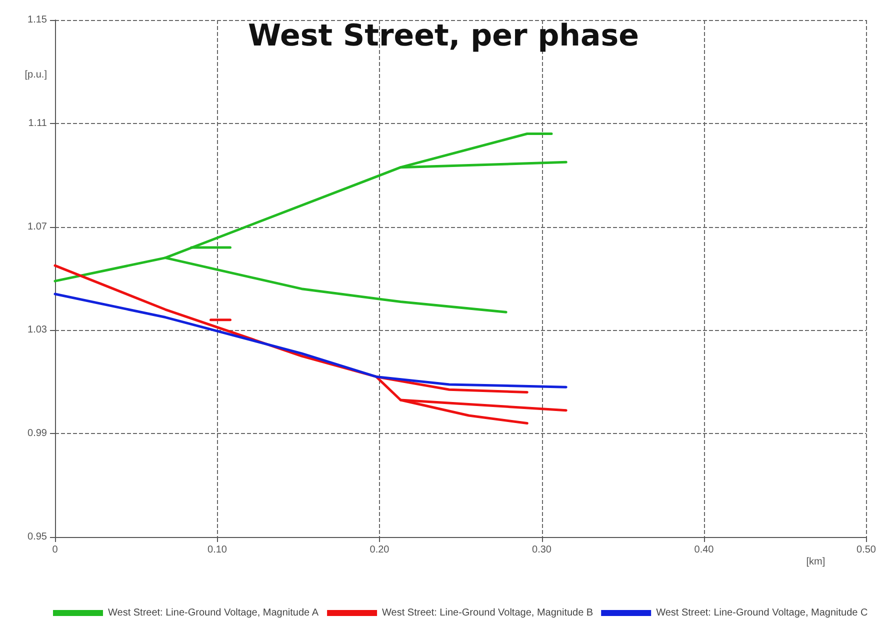 The height and width of the screenshot is (635, 887). I want to click on y-tick-label: 1.07, so click(38, 226).